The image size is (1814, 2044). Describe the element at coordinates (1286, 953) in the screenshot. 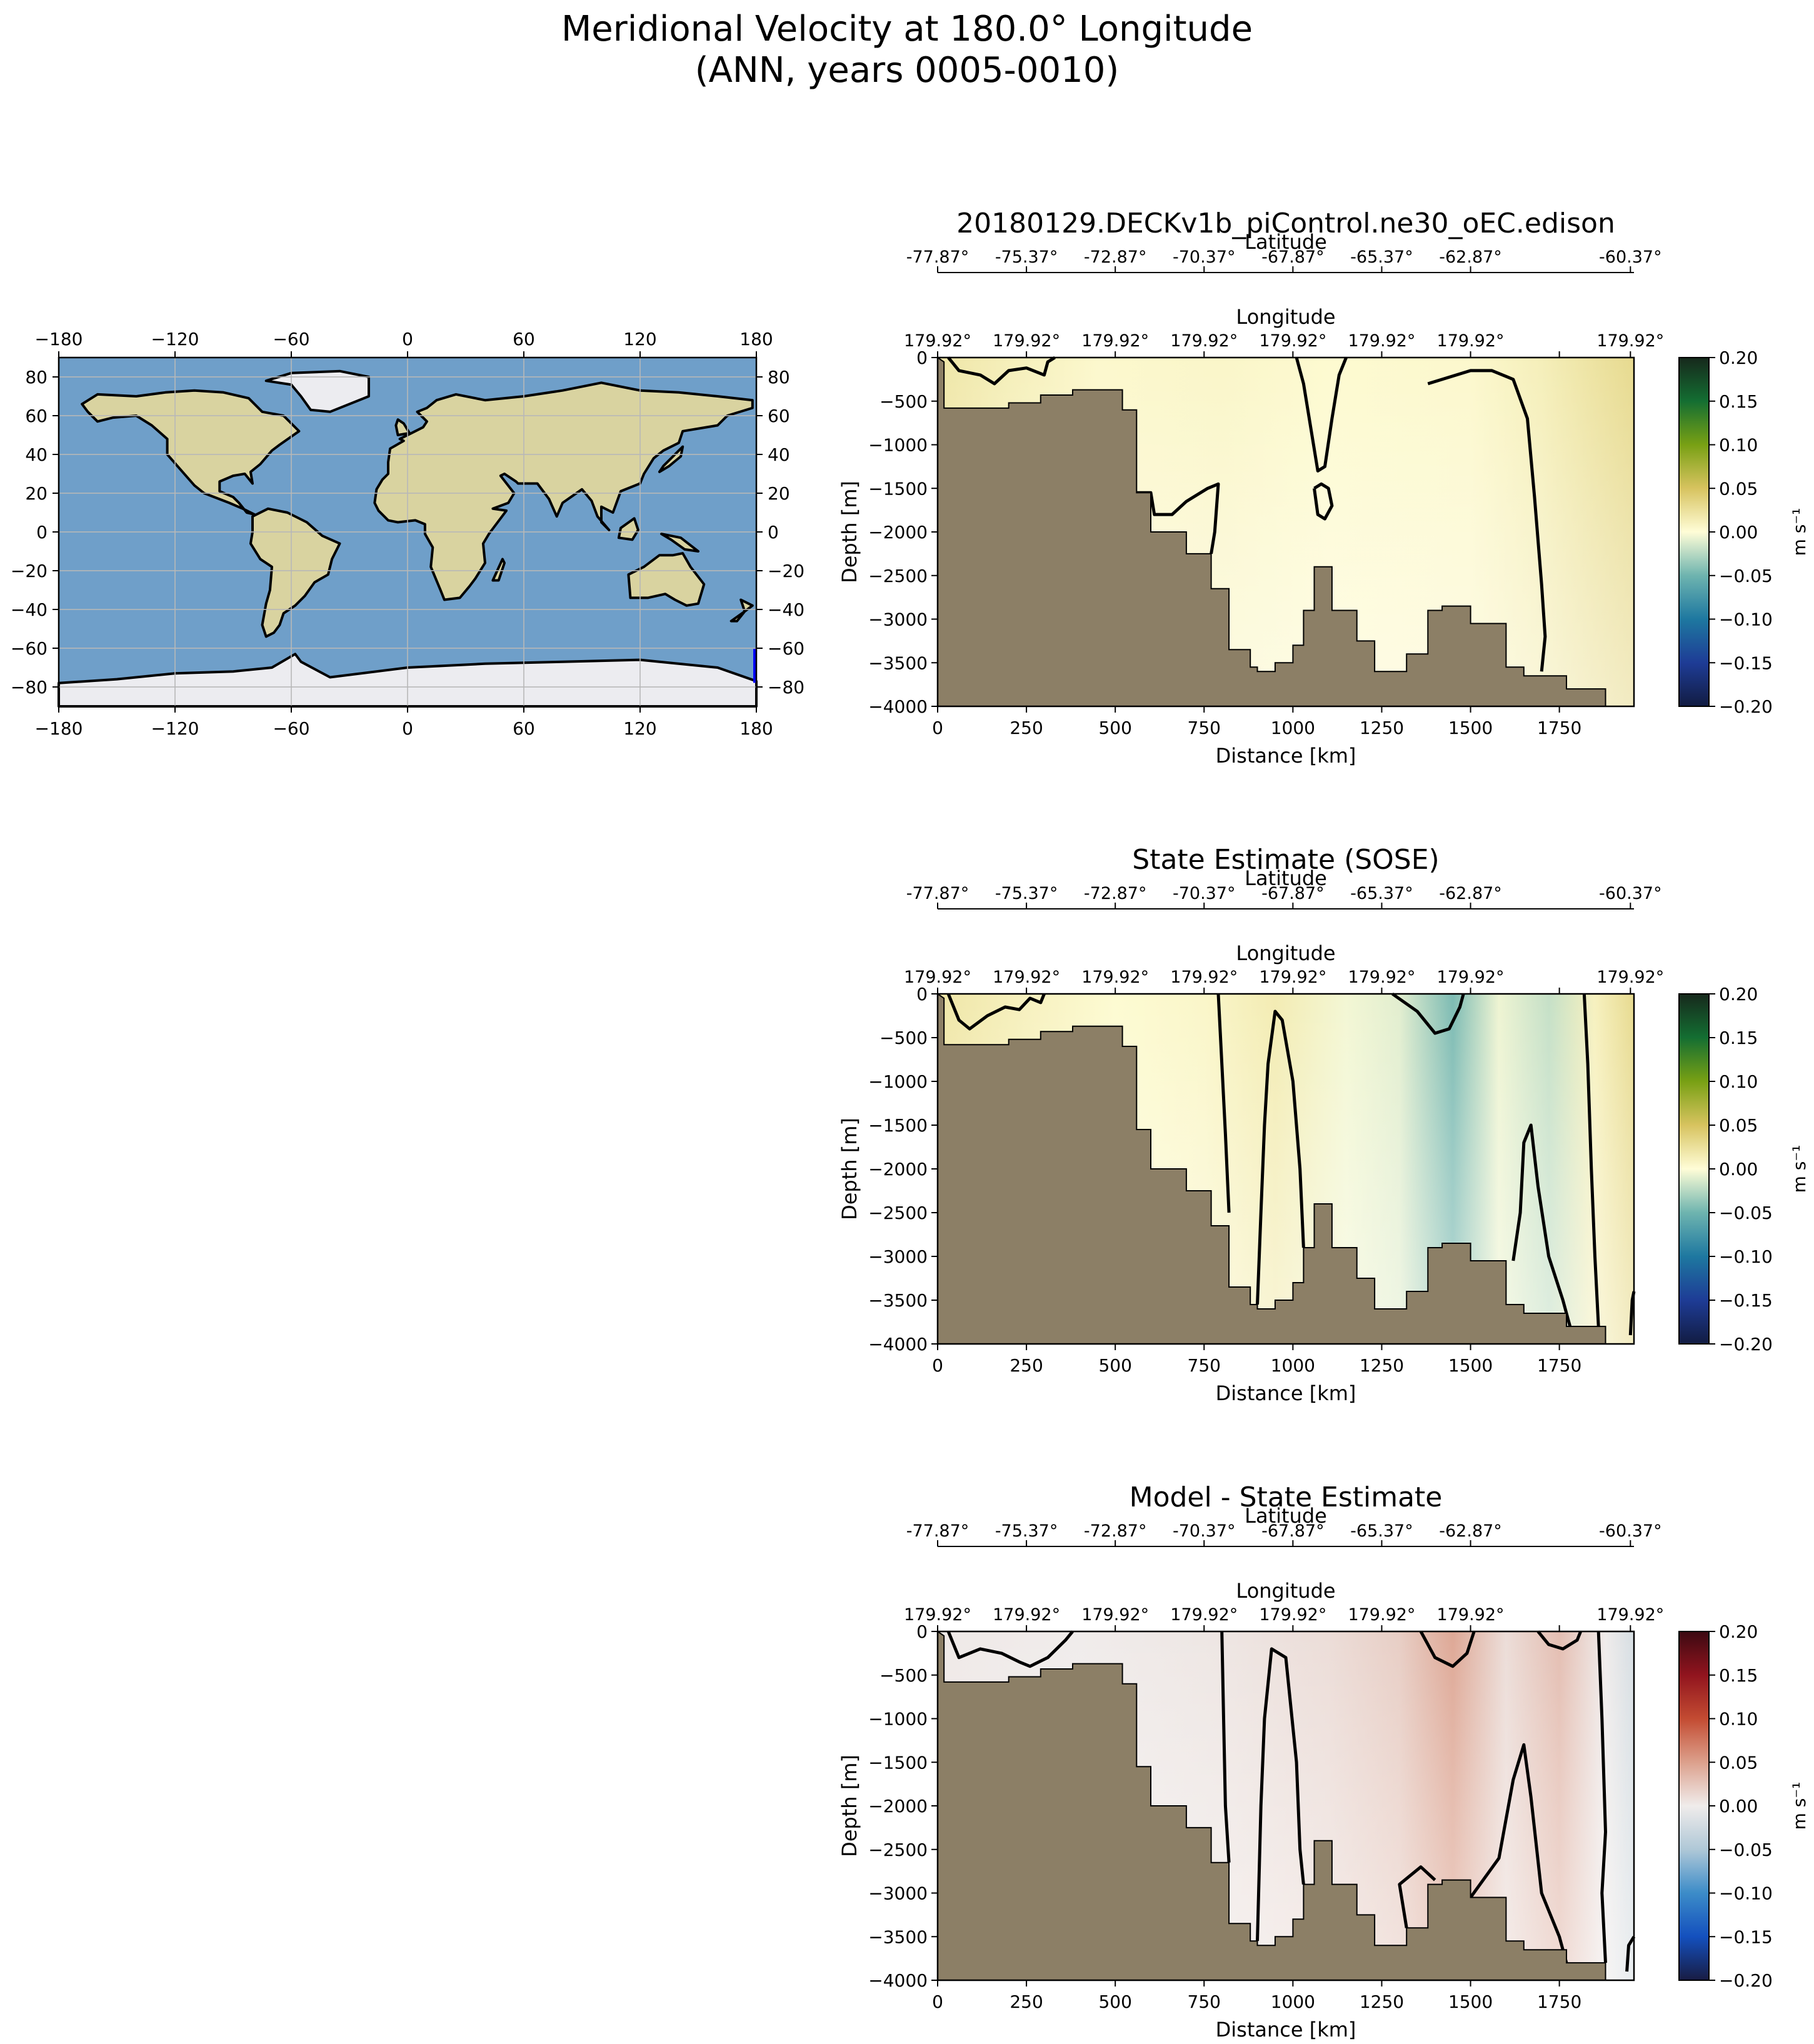

I see `longitude-axis-label: Longitude` at that location.